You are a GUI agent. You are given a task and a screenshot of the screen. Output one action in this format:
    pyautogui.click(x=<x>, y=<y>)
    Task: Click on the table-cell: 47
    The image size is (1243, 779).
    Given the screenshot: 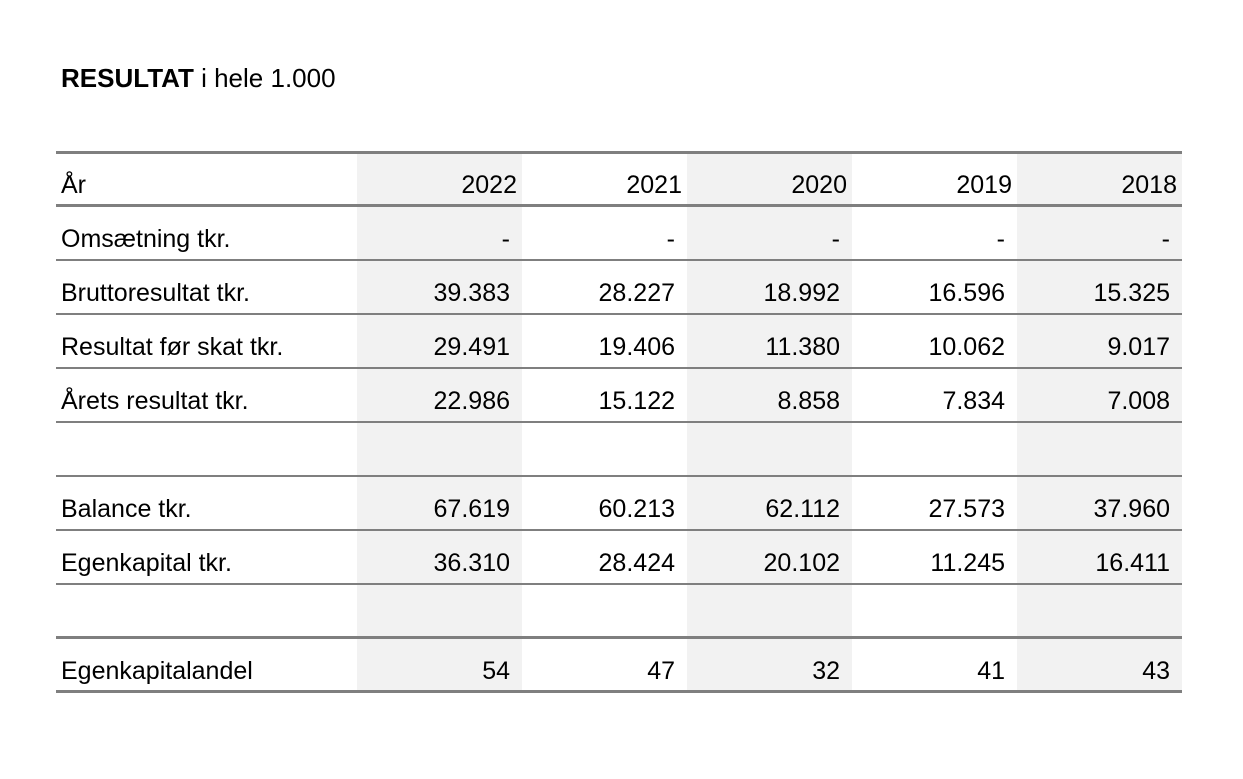 What is the action you would take?
    pyautogui.click(x=661, y=671)
    